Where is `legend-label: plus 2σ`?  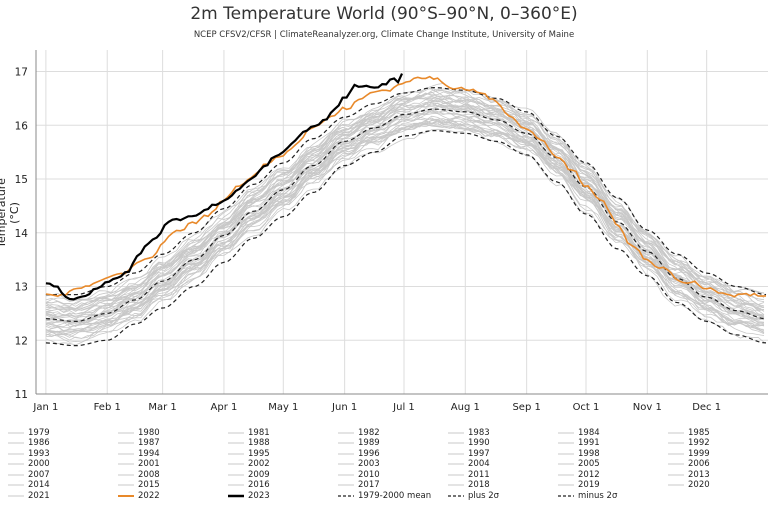 legend-label: plus 2σ is located at coordinates (484, 495).